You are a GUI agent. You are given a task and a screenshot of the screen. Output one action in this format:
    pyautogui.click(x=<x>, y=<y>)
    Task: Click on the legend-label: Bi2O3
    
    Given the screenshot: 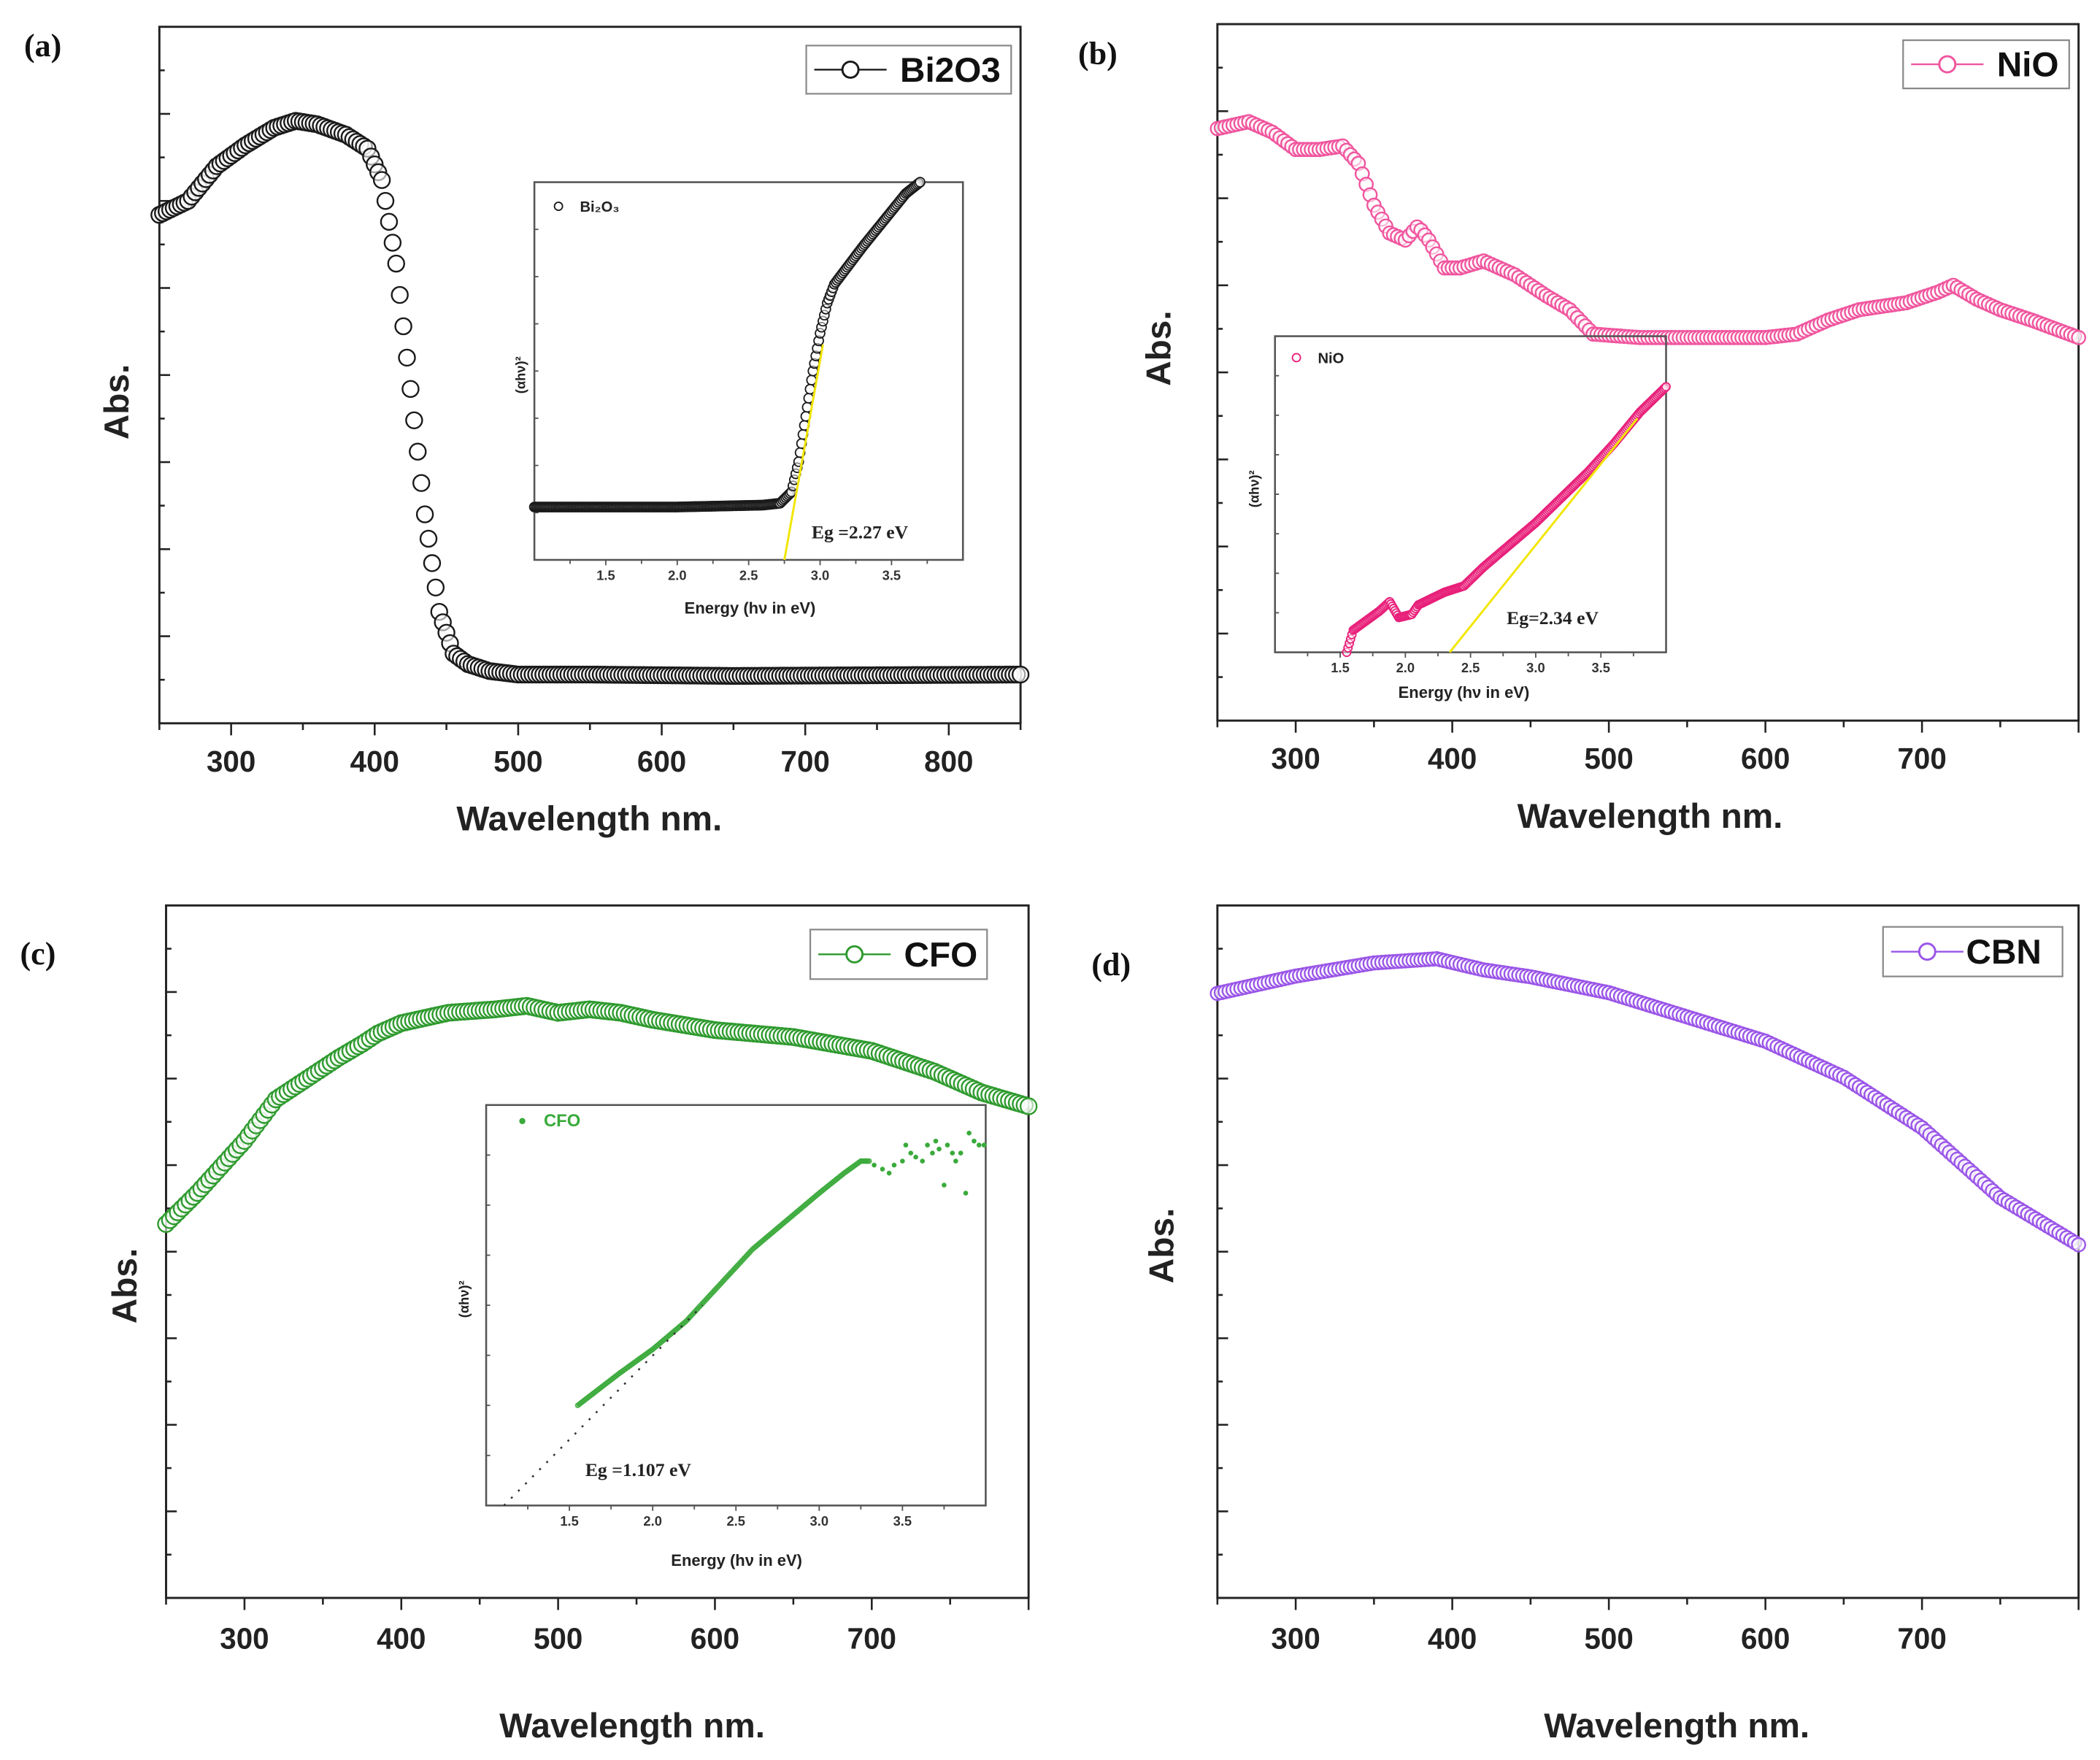 What is the action you would take?
    pyautogui.click(x=951, y=70)
    